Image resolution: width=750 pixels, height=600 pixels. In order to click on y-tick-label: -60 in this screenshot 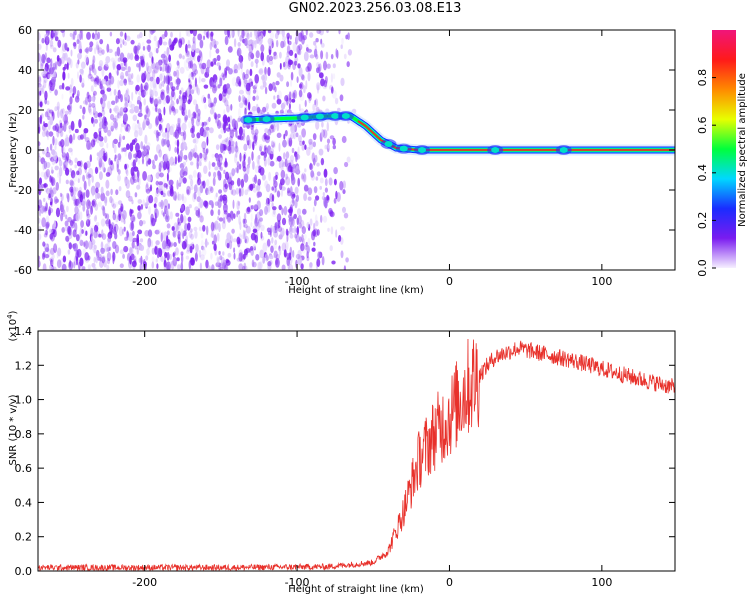, I will do `click(23, 270)`.